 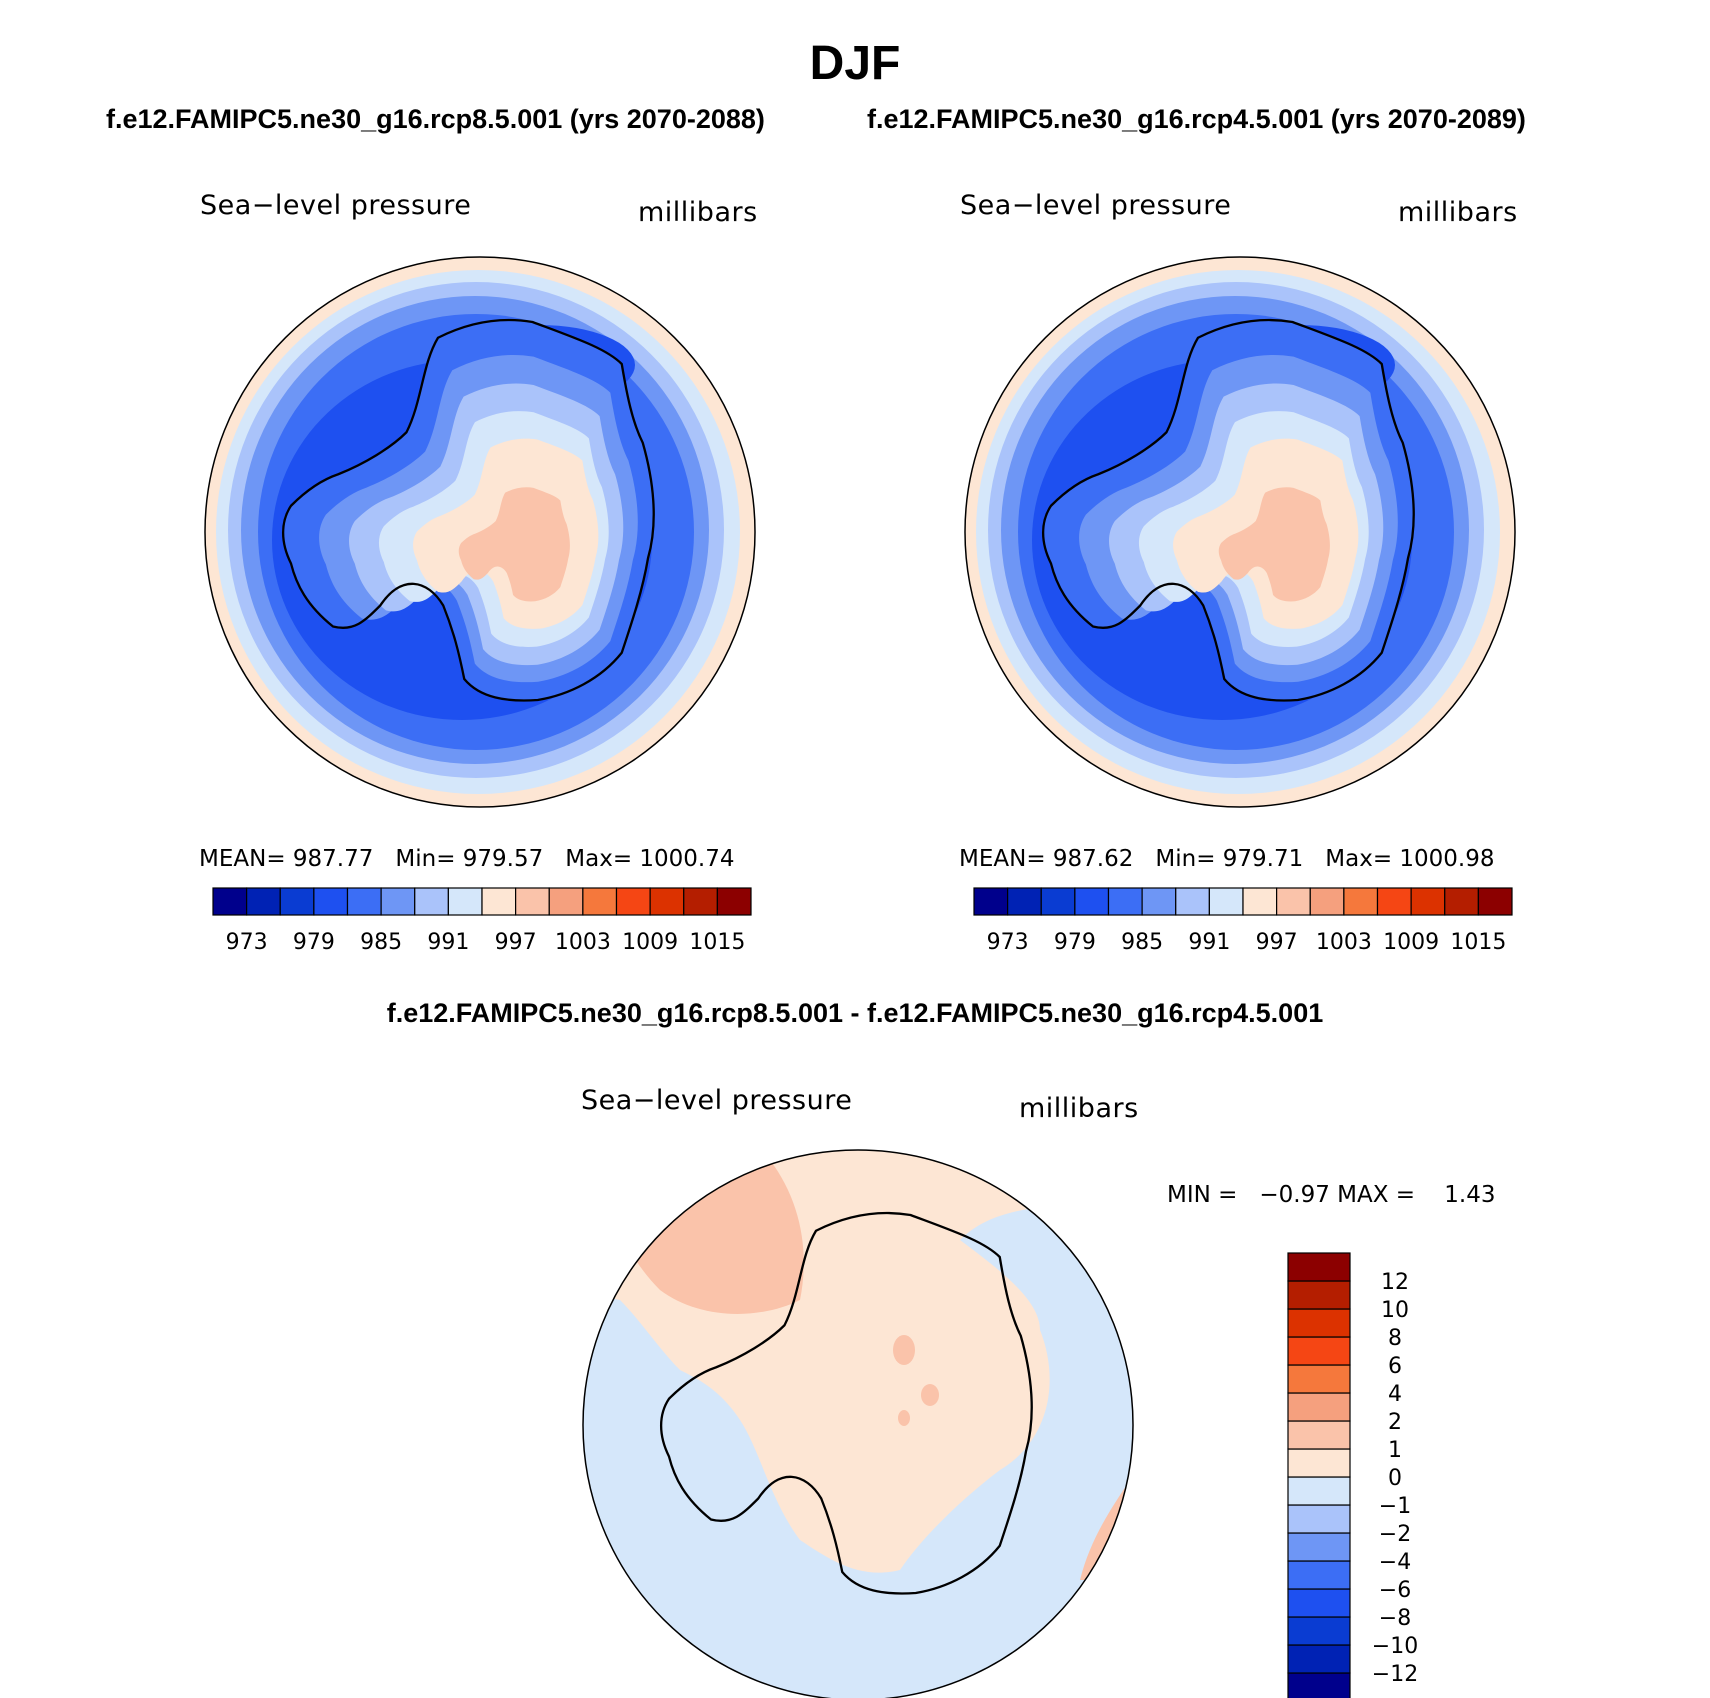 I want to click on diff-colorbar-tick-label: −6, so click(x=1395, y=1590).